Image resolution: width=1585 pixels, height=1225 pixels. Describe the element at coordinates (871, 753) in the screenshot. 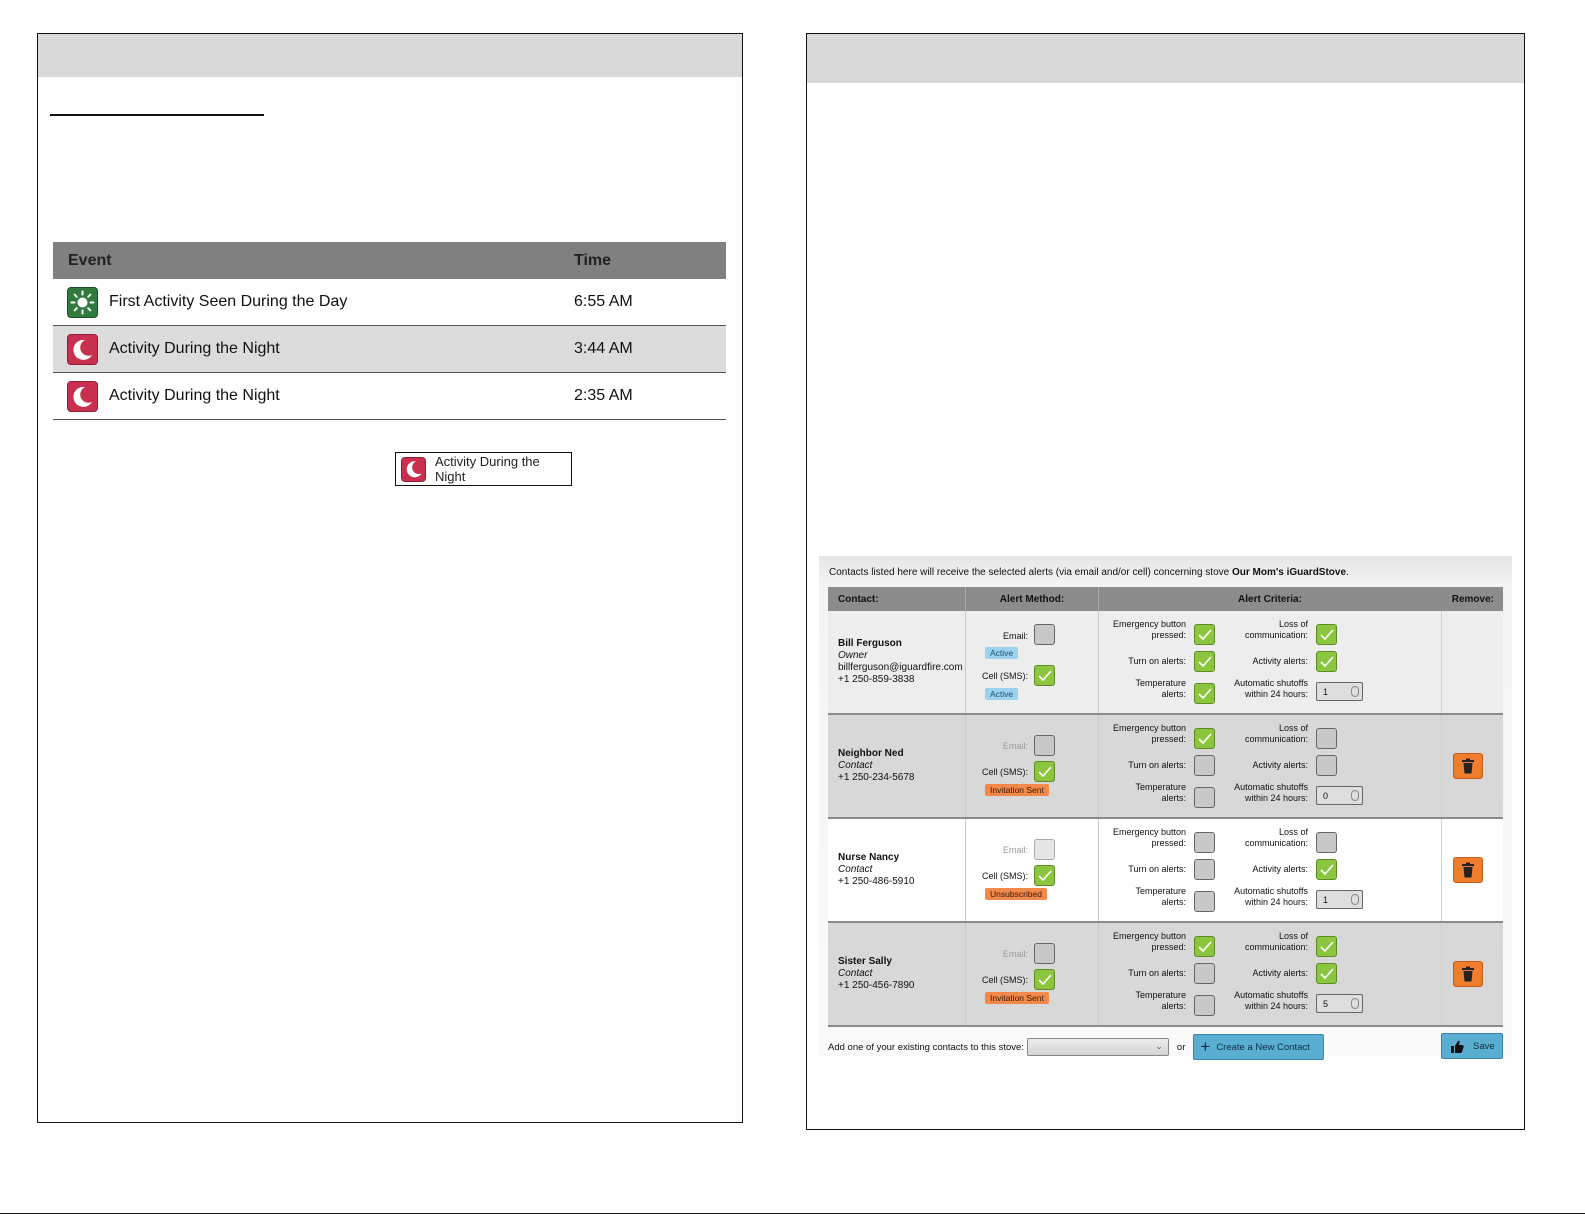

I see `contact-name: Neighbor Ned` at that location.